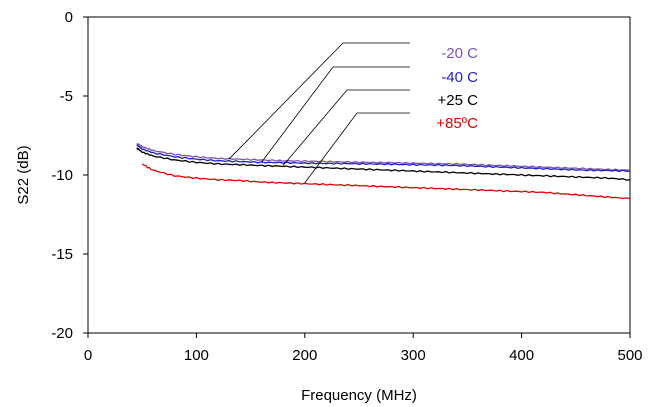  I want to click on y-axis-title: S22 (dB), so click(23, 174).